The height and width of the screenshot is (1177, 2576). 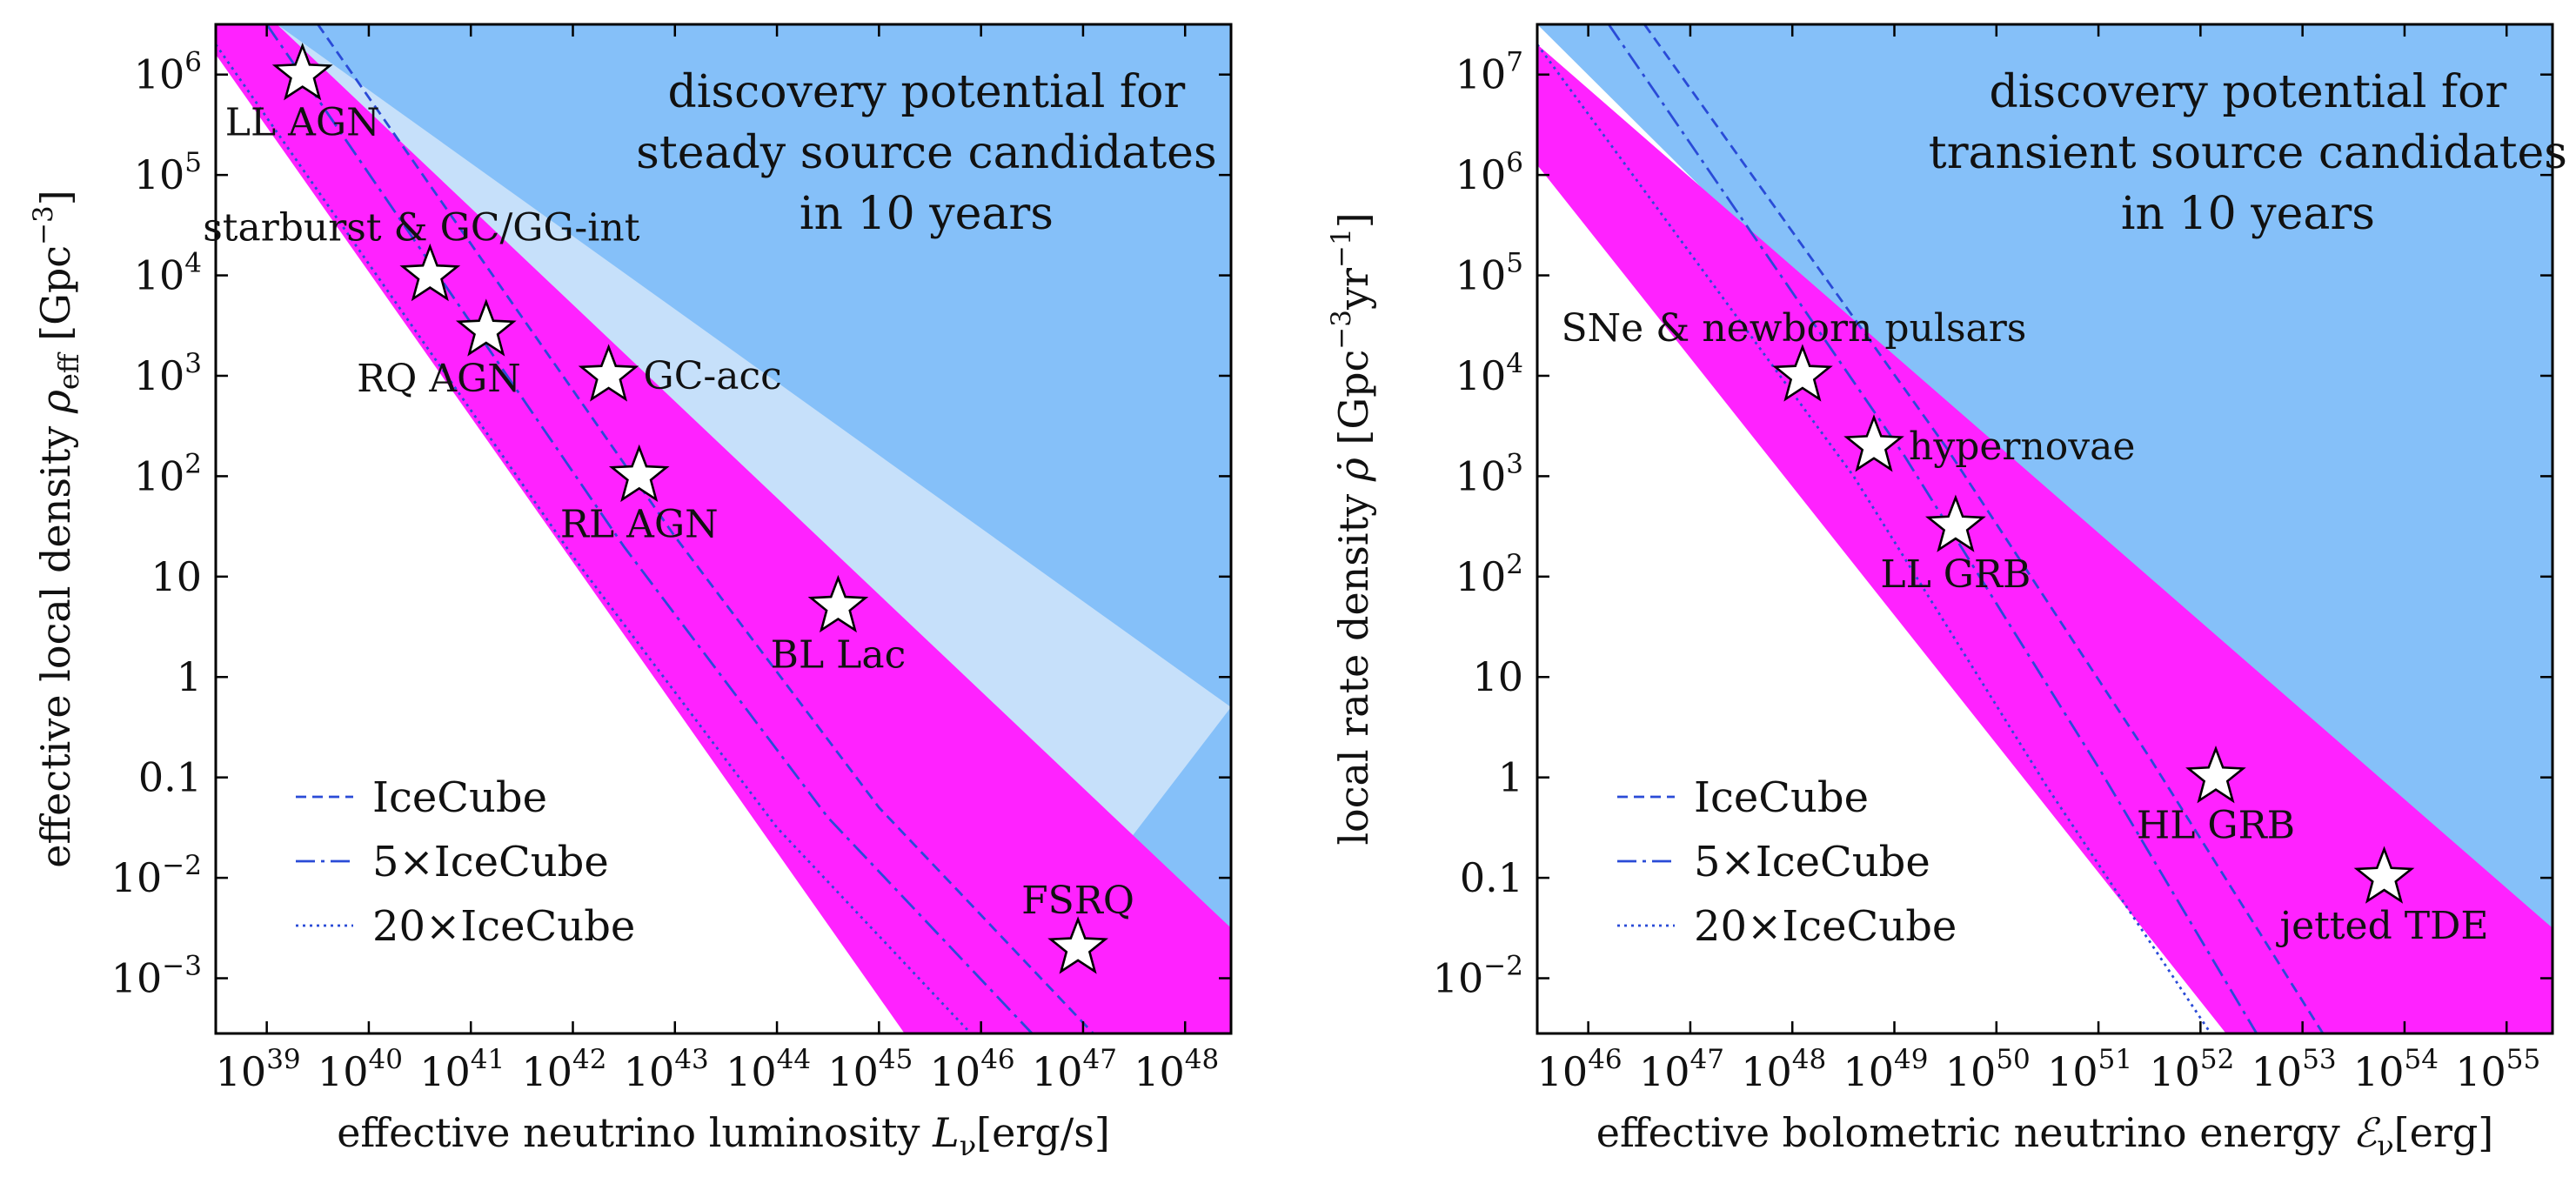 What do you see at coordinates (258, 1069) in the screenshot?
I see `x-tick-label: 1039` at bounding box center [258, 1069].